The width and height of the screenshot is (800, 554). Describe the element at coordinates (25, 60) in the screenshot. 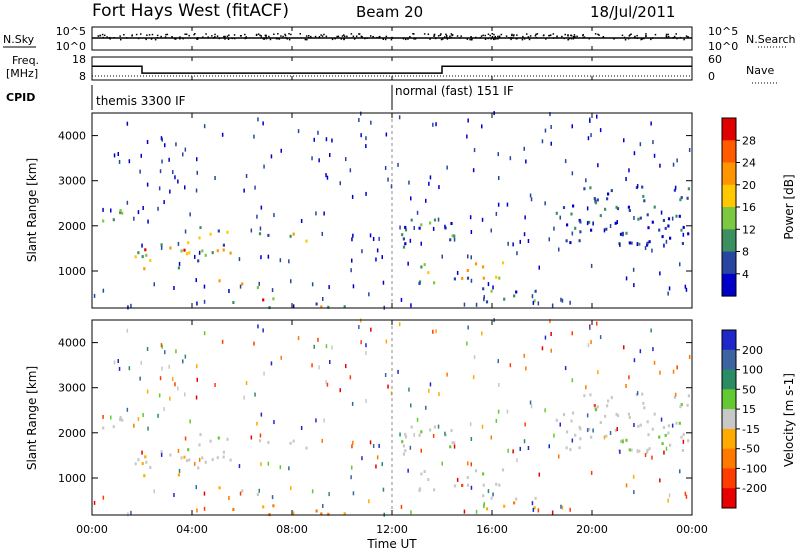

I see `freq-left-label: Freq.` at that location.